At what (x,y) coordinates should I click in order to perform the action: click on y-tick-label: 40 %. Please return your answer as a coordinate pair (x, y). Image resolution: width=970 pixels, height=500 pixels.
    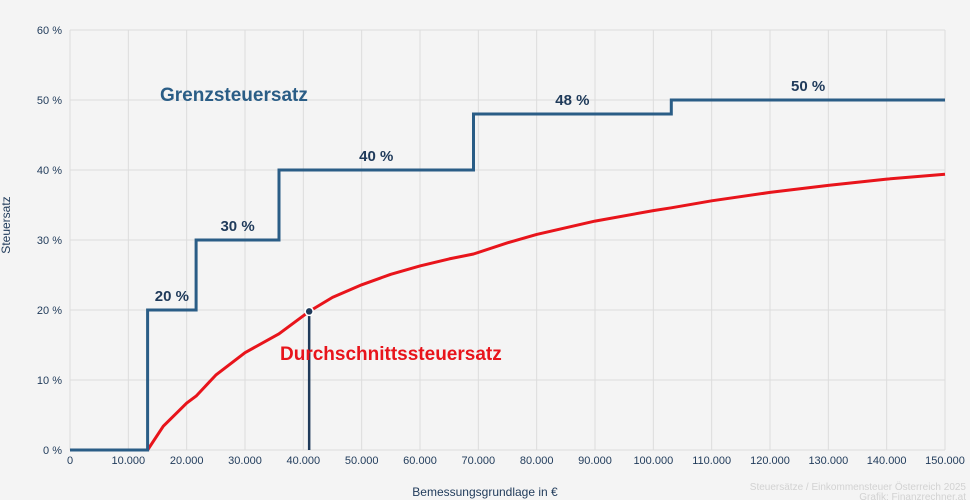
    Looking at the image, I should click on (49, 171).